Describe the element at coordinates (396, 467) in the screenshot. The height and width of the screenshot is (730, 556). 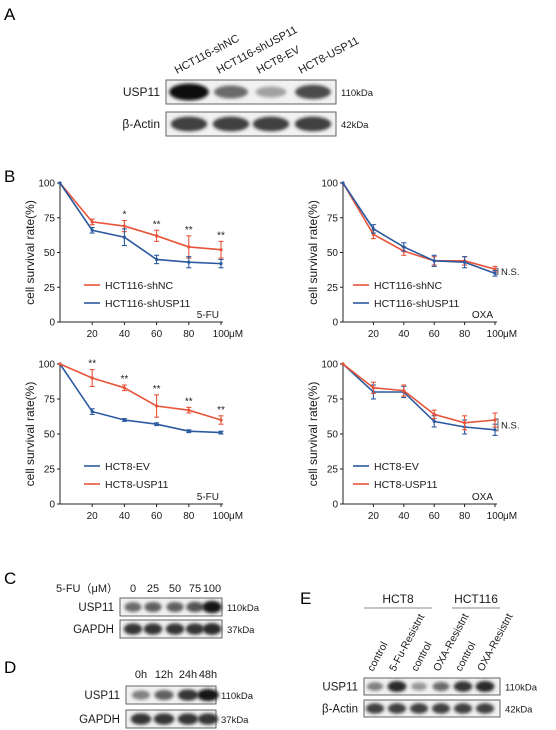
I see `legend-label: HCT8-EV` at that location.